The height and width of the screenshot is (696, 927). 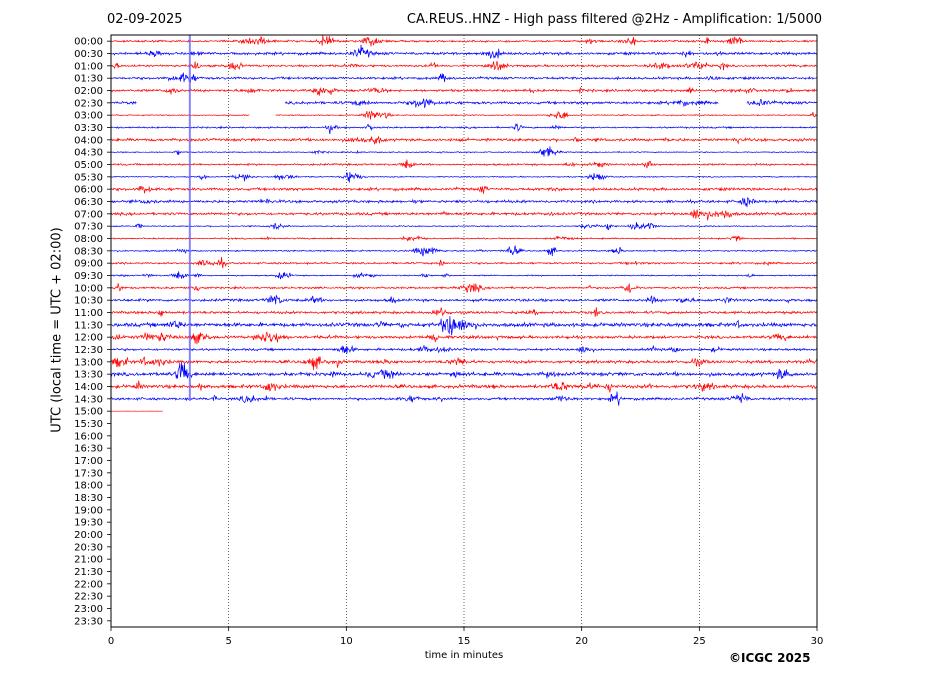 What do you see at coordinates (88, 350) in the screenshot?
I see `y-tick-label: 12:30` at bounding box center [88, 350].